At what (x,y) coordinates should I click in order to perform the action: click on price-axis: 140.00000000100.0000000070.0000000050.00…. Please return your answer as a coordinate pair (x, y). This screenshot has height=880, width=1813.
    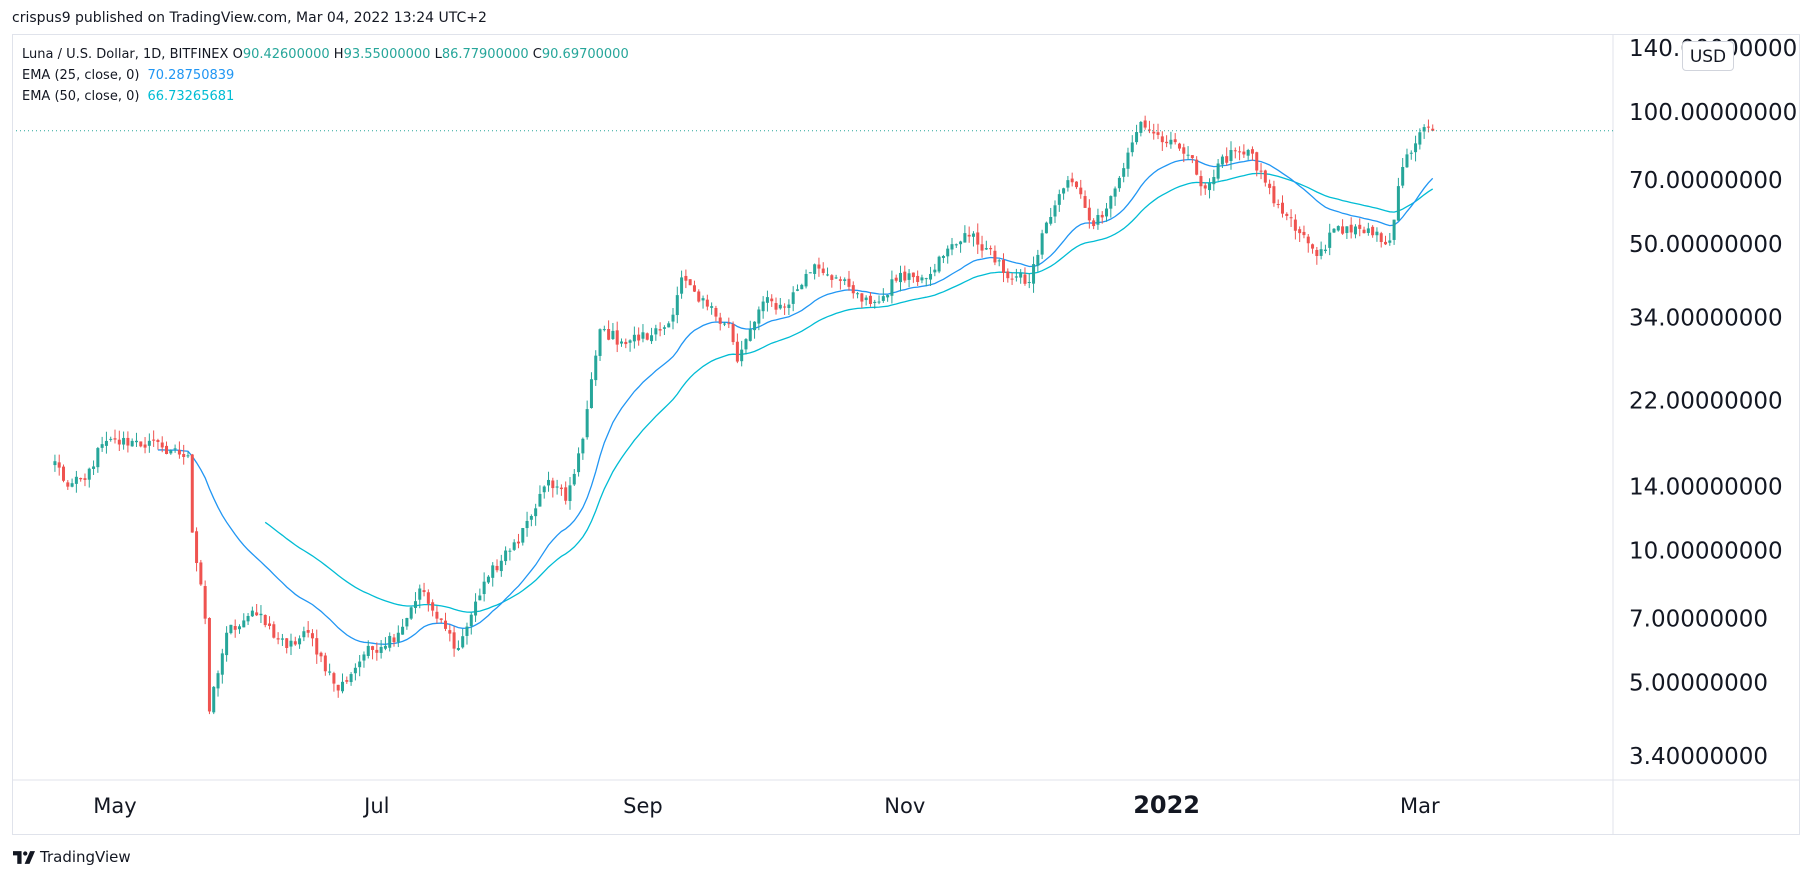
    Looking at the image, I should click on (1713, 403).